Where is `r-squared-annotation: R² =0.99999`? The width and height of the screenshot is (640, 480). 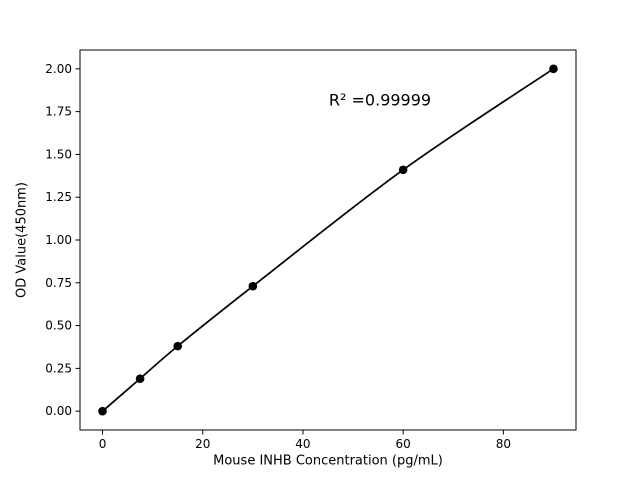 r-squared-annotation: R² =0.99999 is located at coordinates (380, 100).